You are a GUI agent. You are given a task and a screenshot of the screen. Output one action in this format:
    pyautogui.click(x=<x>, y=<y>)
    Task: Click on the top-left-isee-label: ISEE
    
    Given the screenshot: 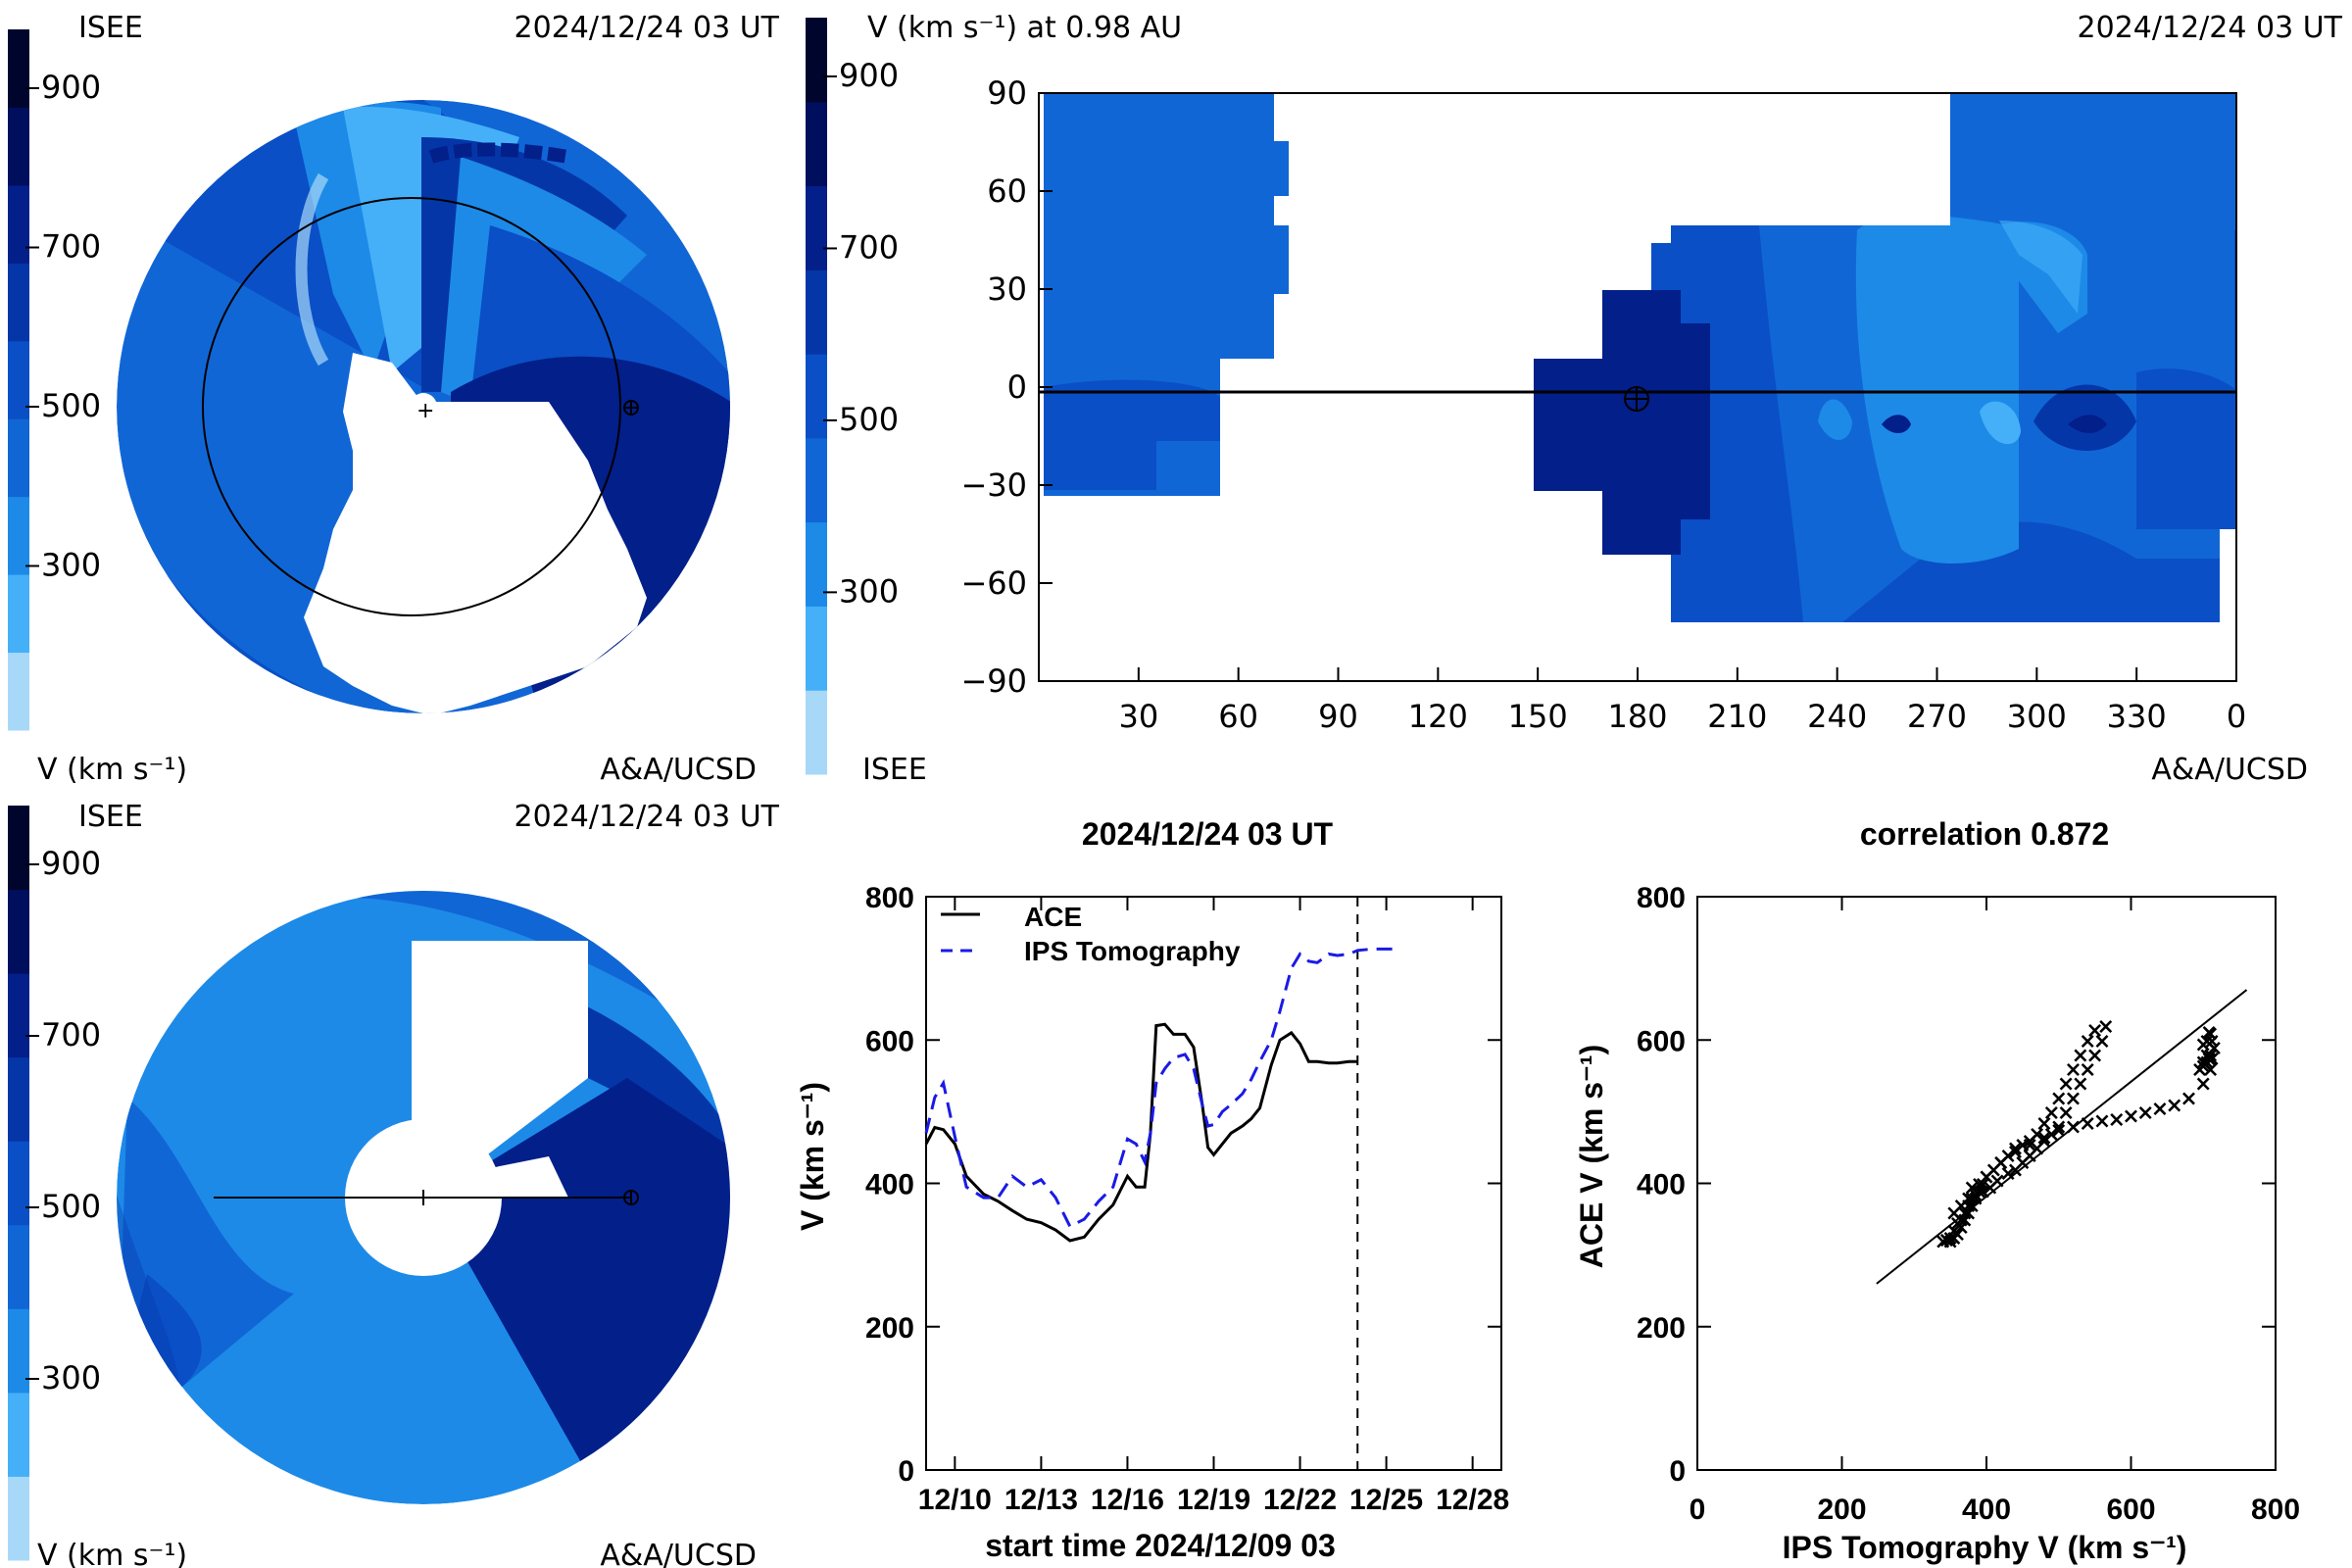 What is the action you would take?
    pyautogui.click(x=110, y=28)
    